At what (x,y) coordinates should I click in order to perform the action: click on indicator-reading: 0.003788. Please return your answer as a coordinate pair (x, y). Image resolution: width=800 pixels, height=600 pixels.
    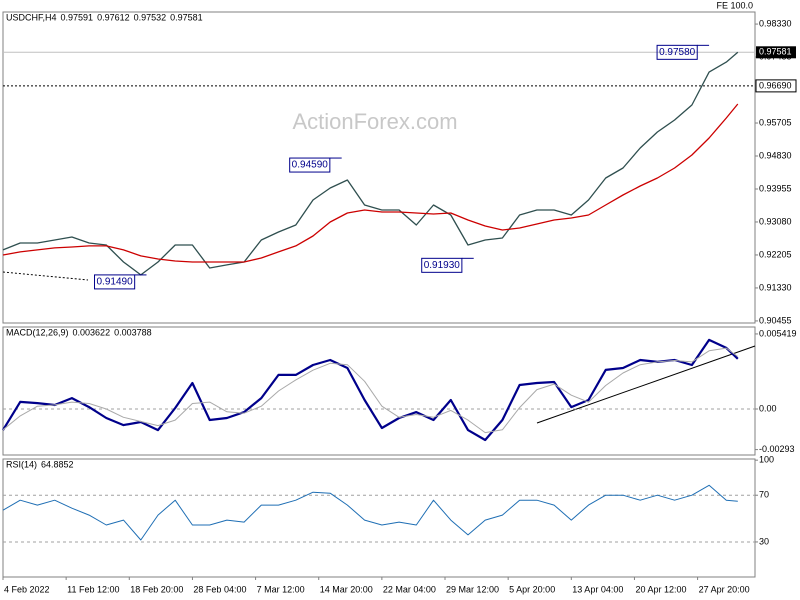
    Looking at the image, I should click on (133, 332).